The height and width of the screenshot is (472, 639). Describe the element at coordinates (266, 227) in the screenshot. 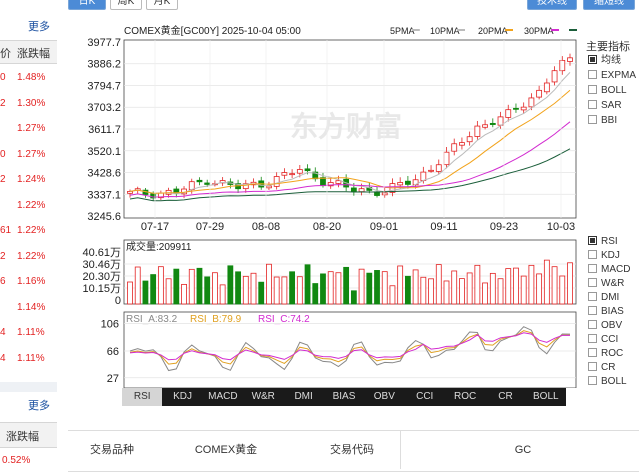

I see `date-tick: 08-08` at that location.